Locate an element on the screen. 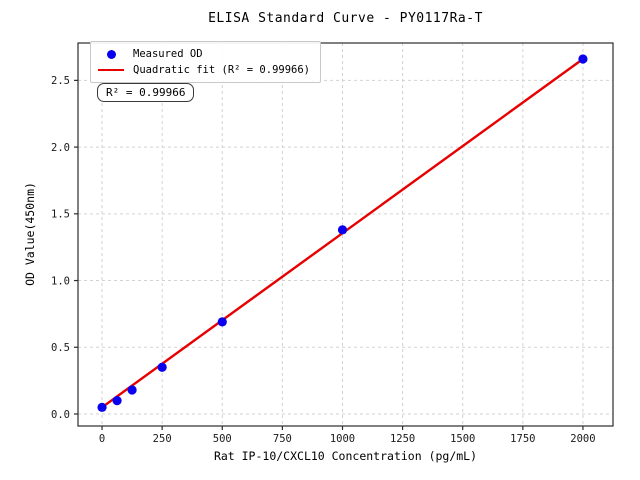 Image resolution: width=640 pixels, height=480 pixels. legend-item-measured-od: Measured OD is located at coordinates (204, 54).